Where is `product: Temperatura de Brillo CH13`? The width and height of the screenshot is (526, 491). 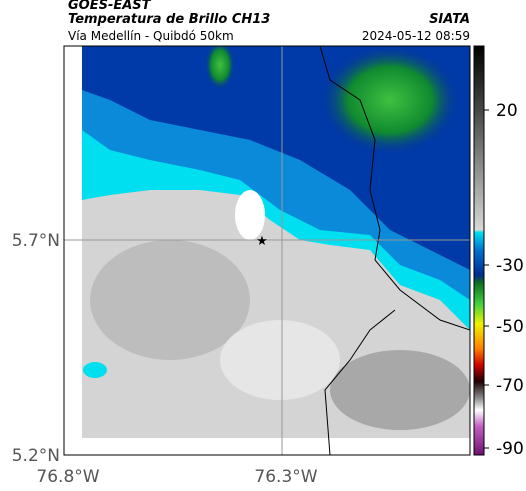 product: Temperatura de Brillo CH13 is located at coordinates (169, 19).